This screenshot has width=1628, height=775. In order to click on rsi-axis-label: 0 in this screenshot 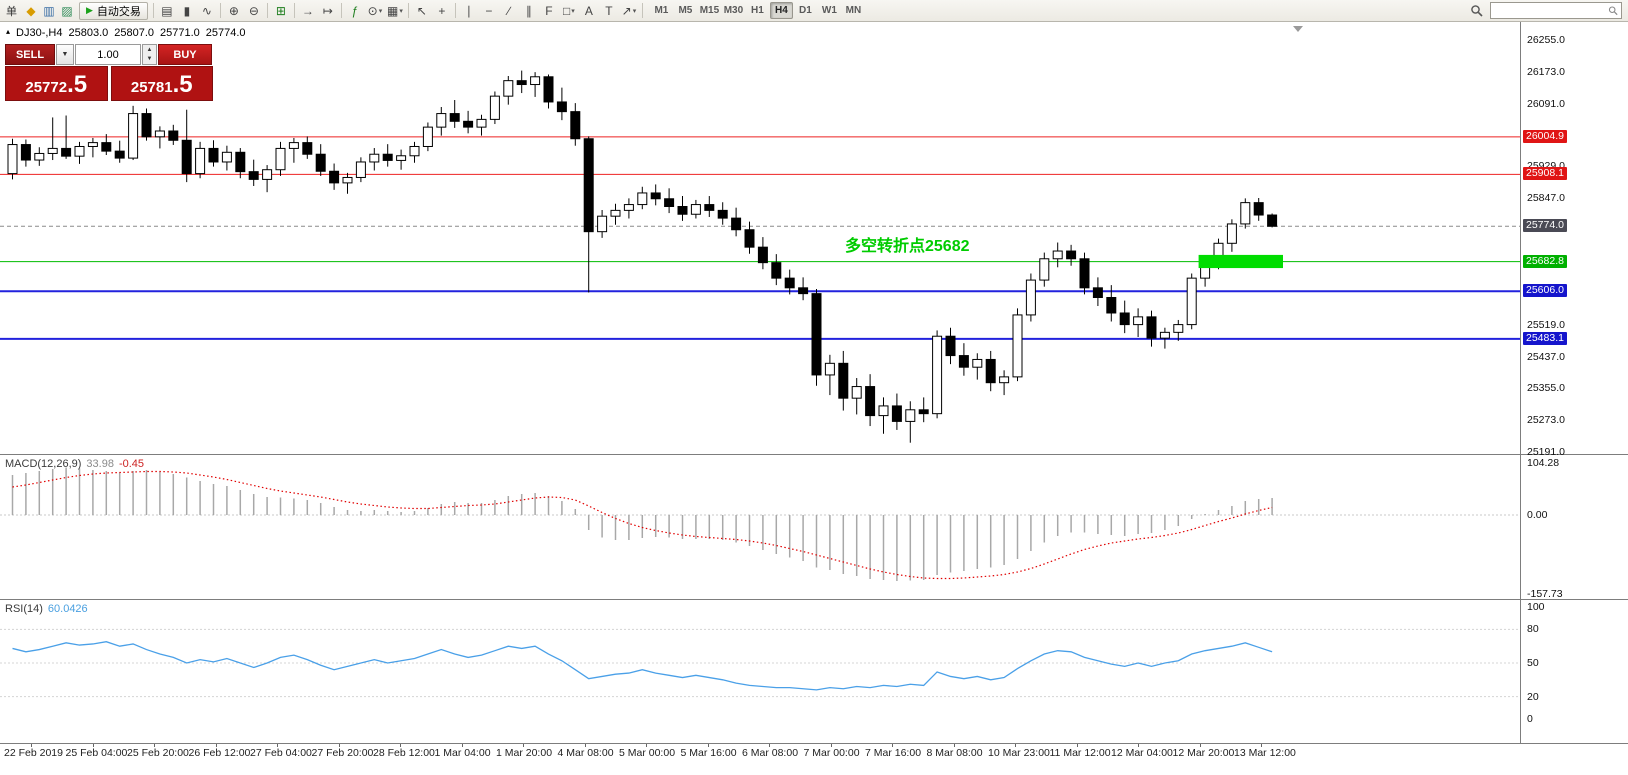, I will do `click(1530, 719)`.